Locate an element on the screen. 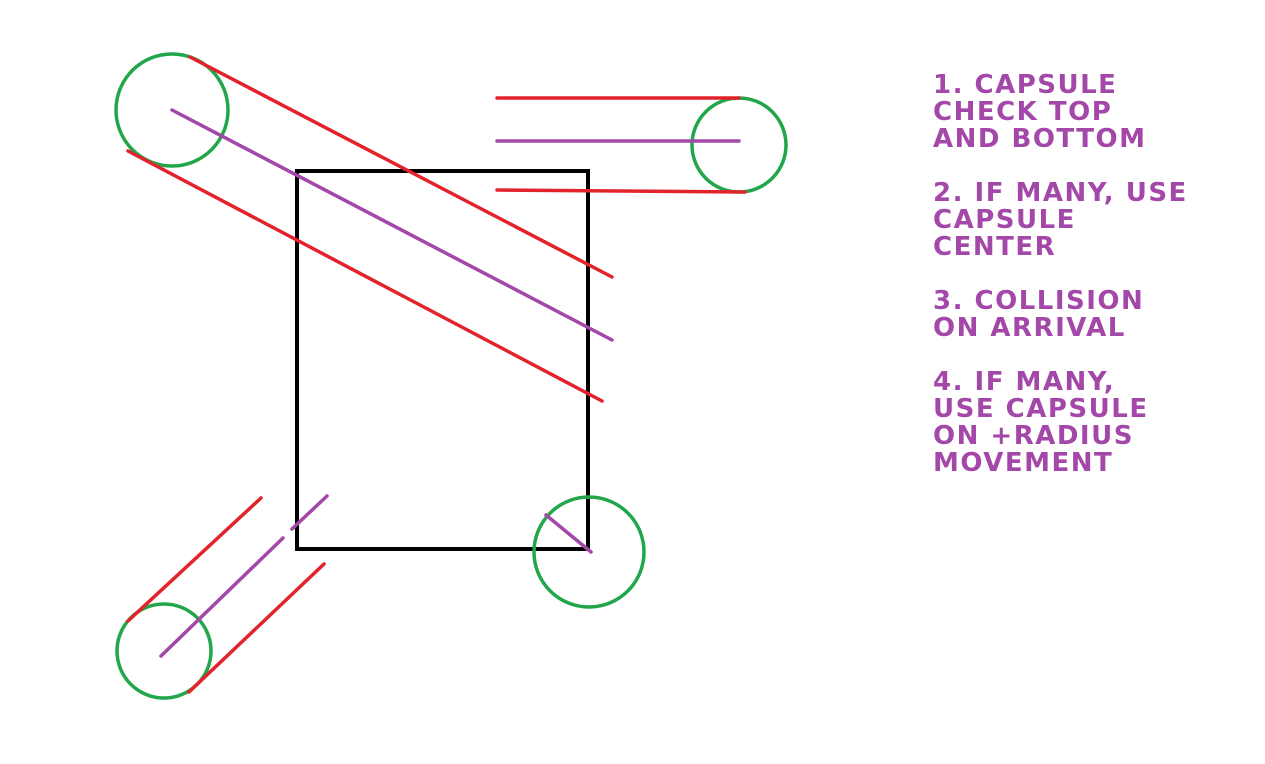 This screenshot has width=1265, height=764. note-capsule-center: 2. If many, use capsule center is located at coordinates (1060, 220).